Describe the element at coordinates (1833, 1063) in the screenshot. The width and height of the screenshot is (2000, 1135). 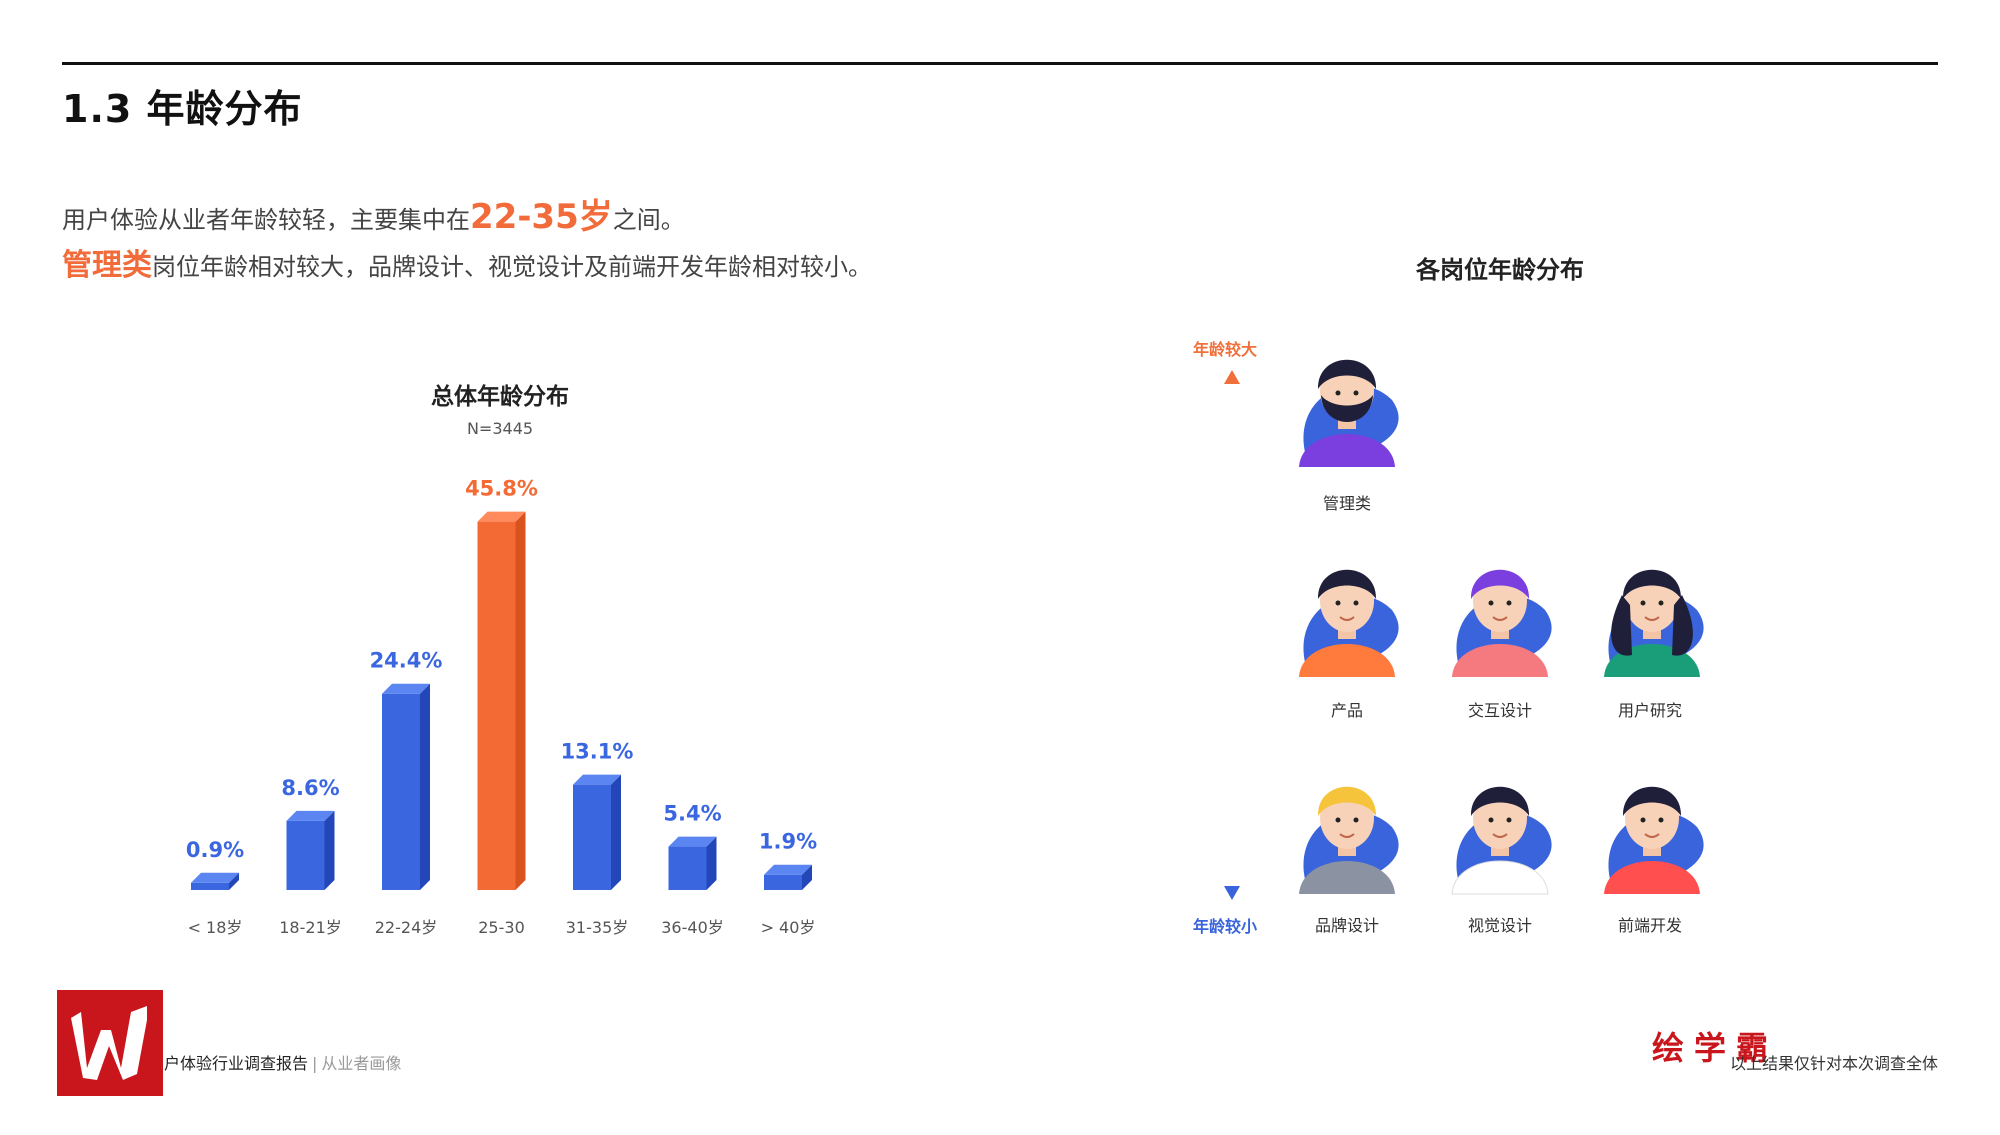
I see `footer-note: 以上结果仅针对本次调查全体` at that location.